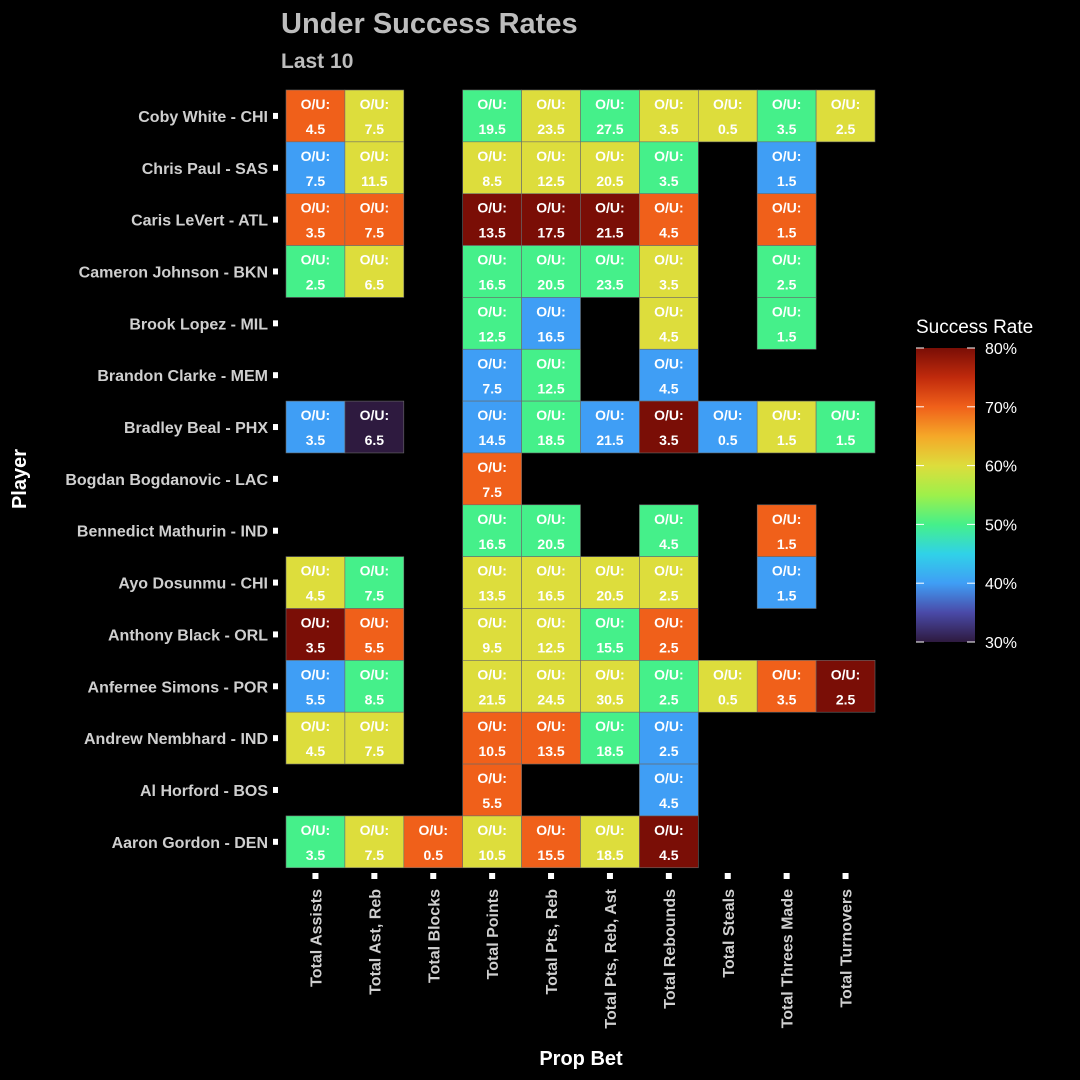  What do you see at coordinates (609, 440) in the screenshot?
I see `cell-line-value: 21.5` at bounding box center [609, 440].